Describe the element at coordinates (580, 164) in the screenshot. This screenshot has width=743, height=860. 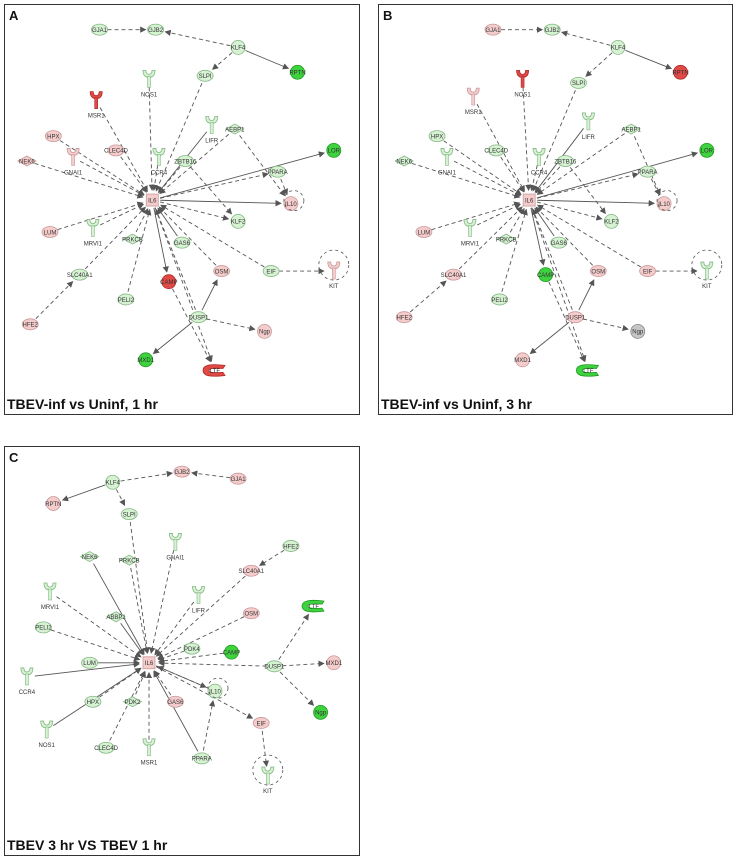
I see `edge-AEBP1-IL6` at that location.